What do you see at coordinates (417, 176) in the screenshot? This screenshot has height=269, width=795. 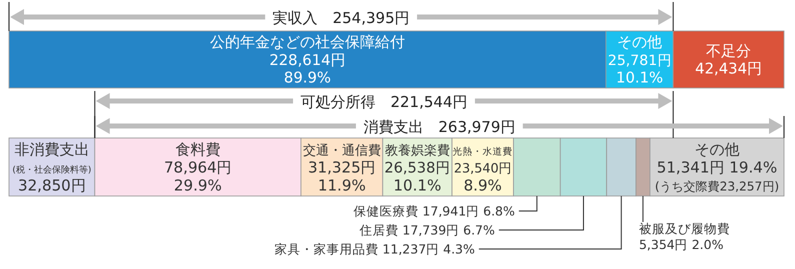 I see `data-label: 26,538円 10.1%` at bounding box center [417, 176].